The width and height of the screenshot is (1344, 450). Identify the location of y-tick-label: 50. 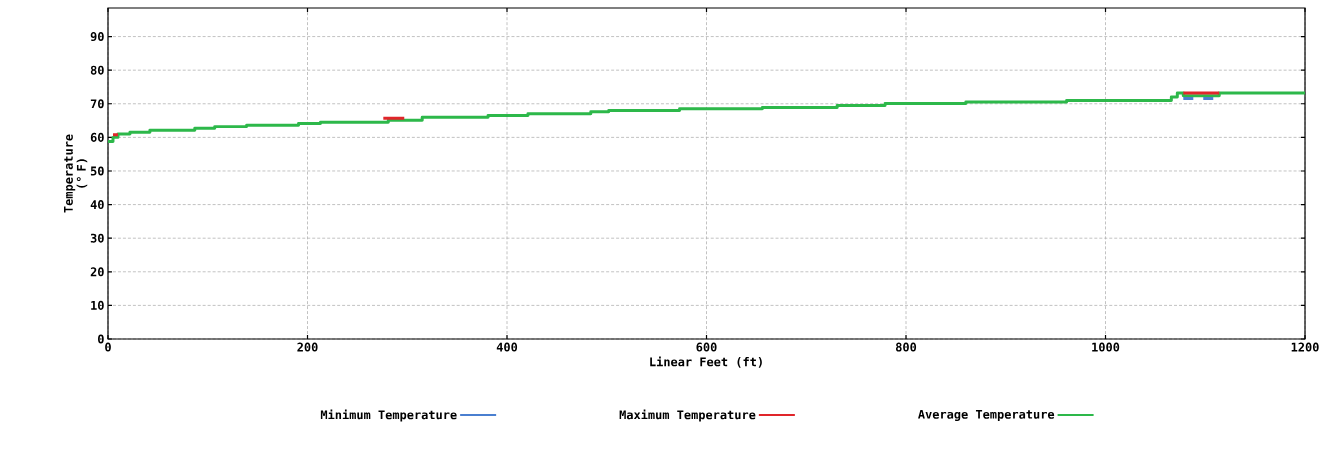
(97, 171).